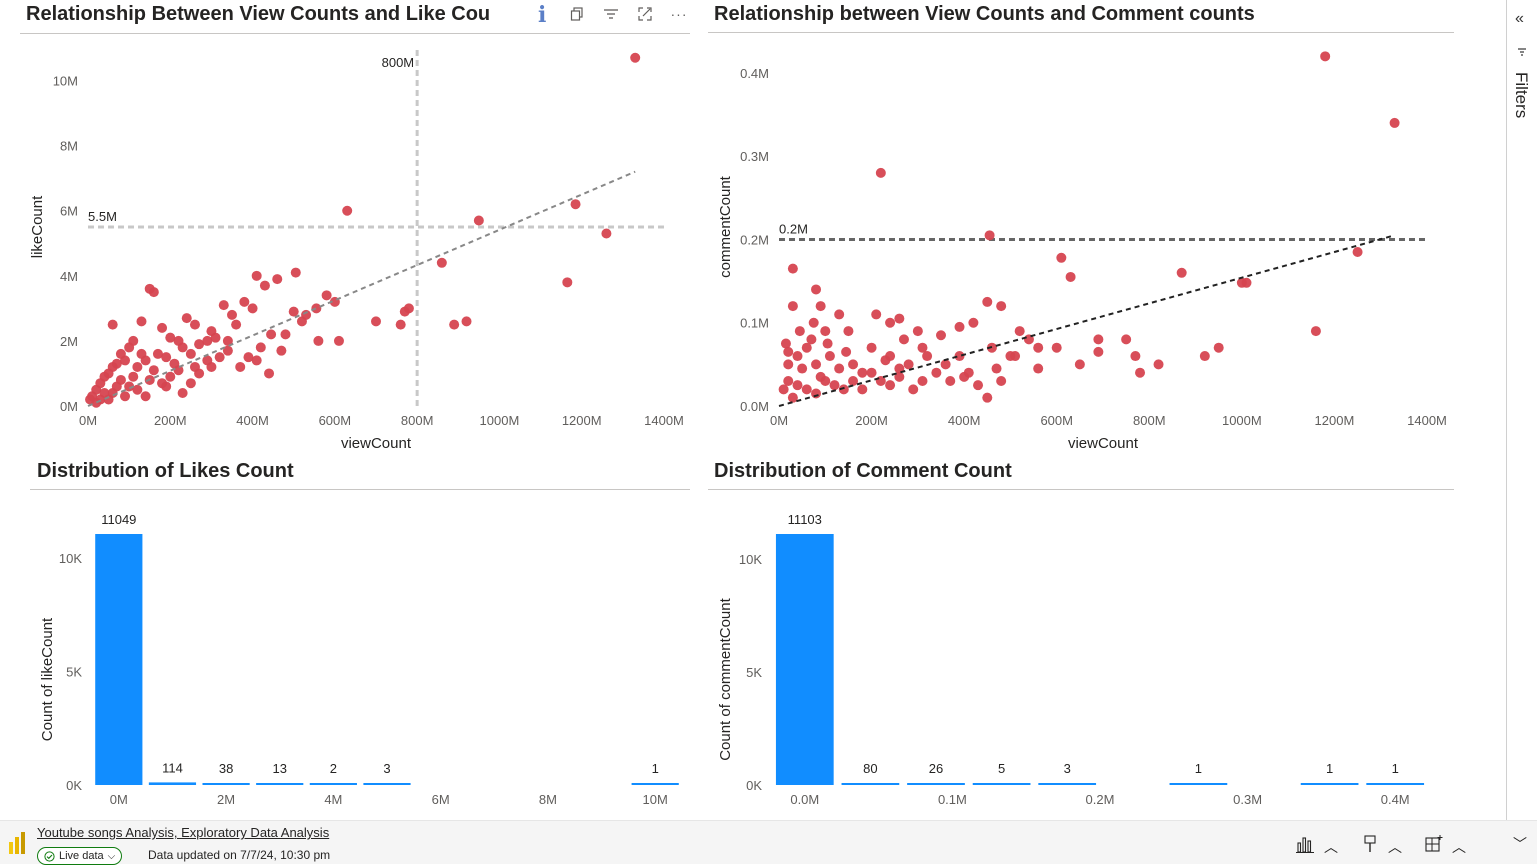 This screenshot has height=865, width=1537. Describe the element at coordinates (74, 671) in the screenshot. I see `y-tick-label: 5K` at that location.